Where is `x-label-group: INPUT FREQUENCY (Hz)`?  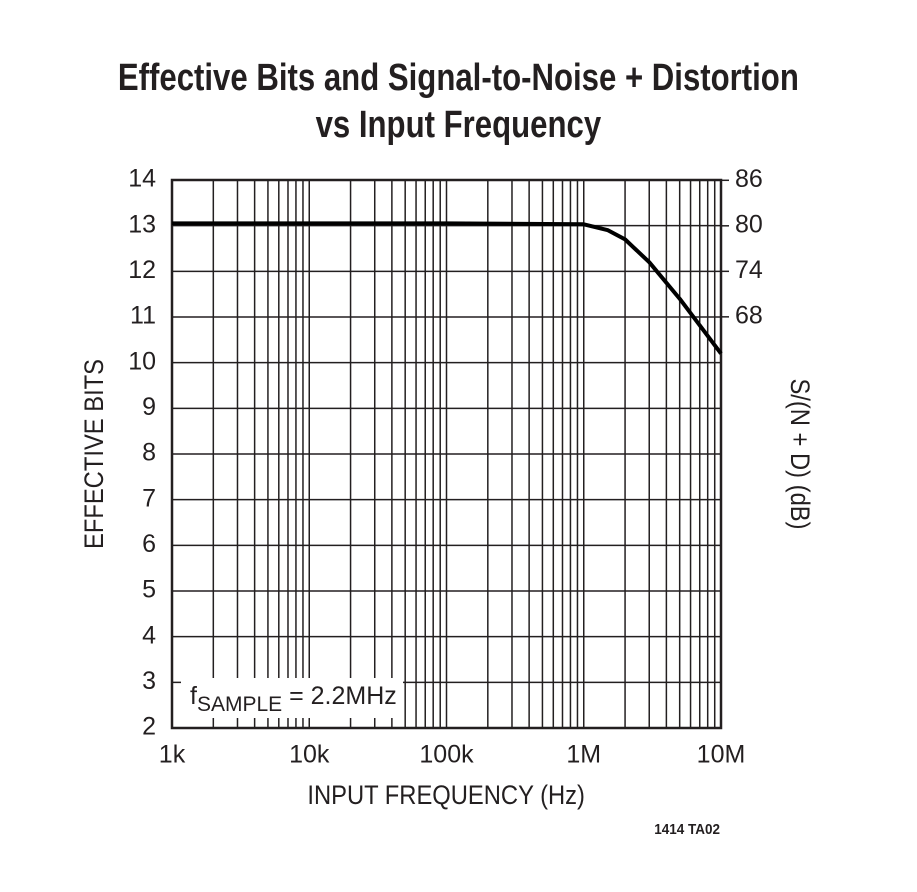
x-label-group: INPUT FREQUENCY (Hz) is located at coordinates (446, 796).